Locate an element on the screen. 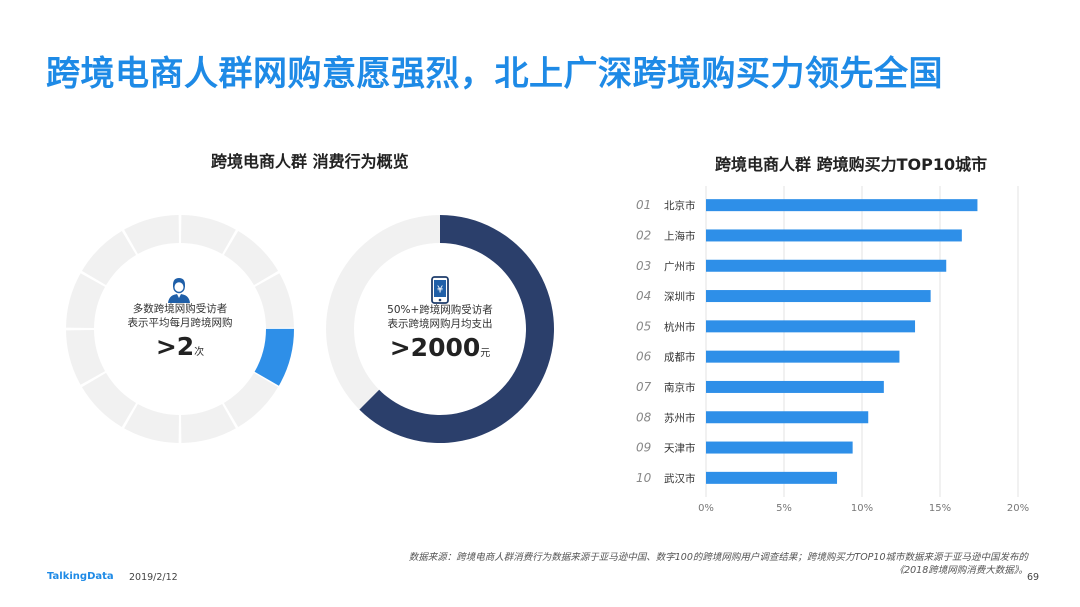 This screenshot has height=607, width=1080. rank-label: 02 is located at coordinates (643, 235).